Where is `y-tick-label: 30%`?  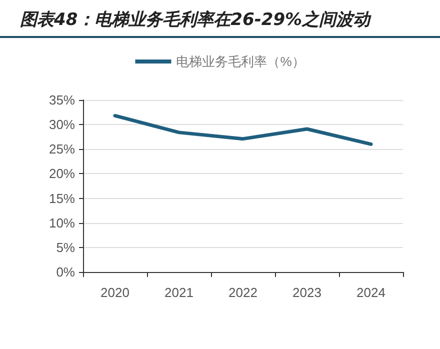
y-tick-label: 30% is located at coordinates (62, 124).